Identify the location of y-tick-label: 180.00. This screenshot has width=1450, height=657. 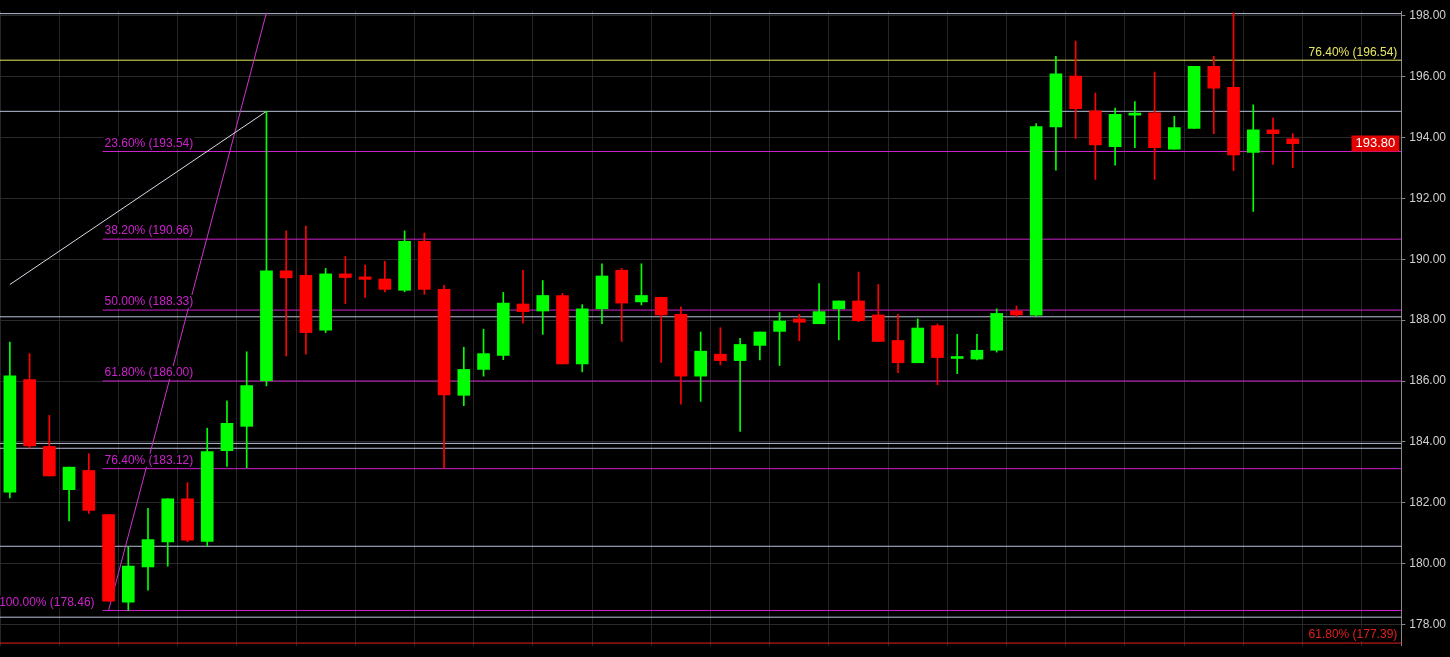
(1428, 562).